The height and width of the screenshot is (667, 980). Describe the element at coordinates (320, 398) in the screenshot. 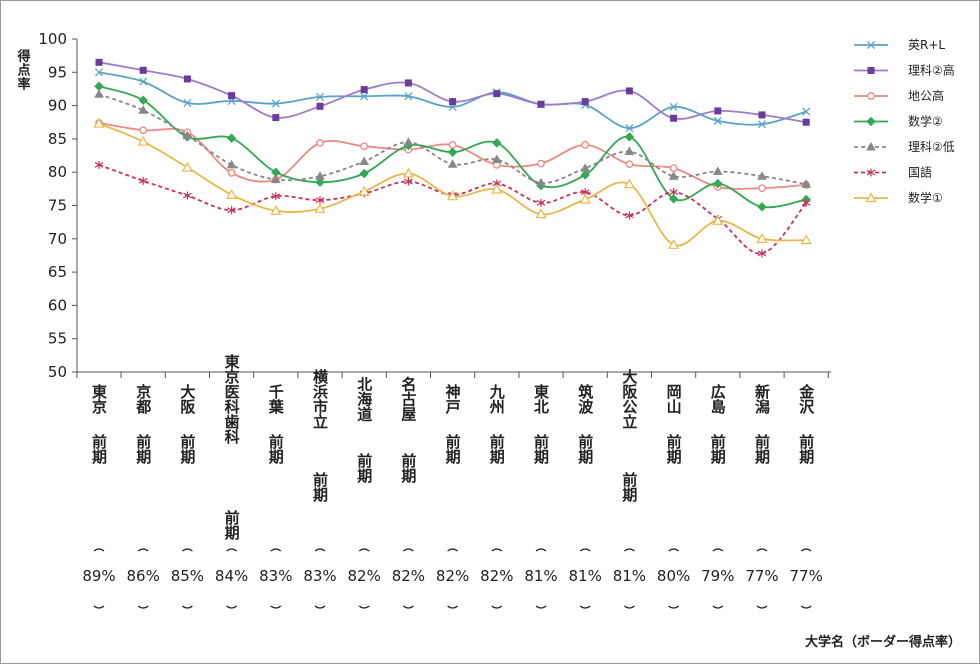

I see `category-name: 横浜市立` at that location.